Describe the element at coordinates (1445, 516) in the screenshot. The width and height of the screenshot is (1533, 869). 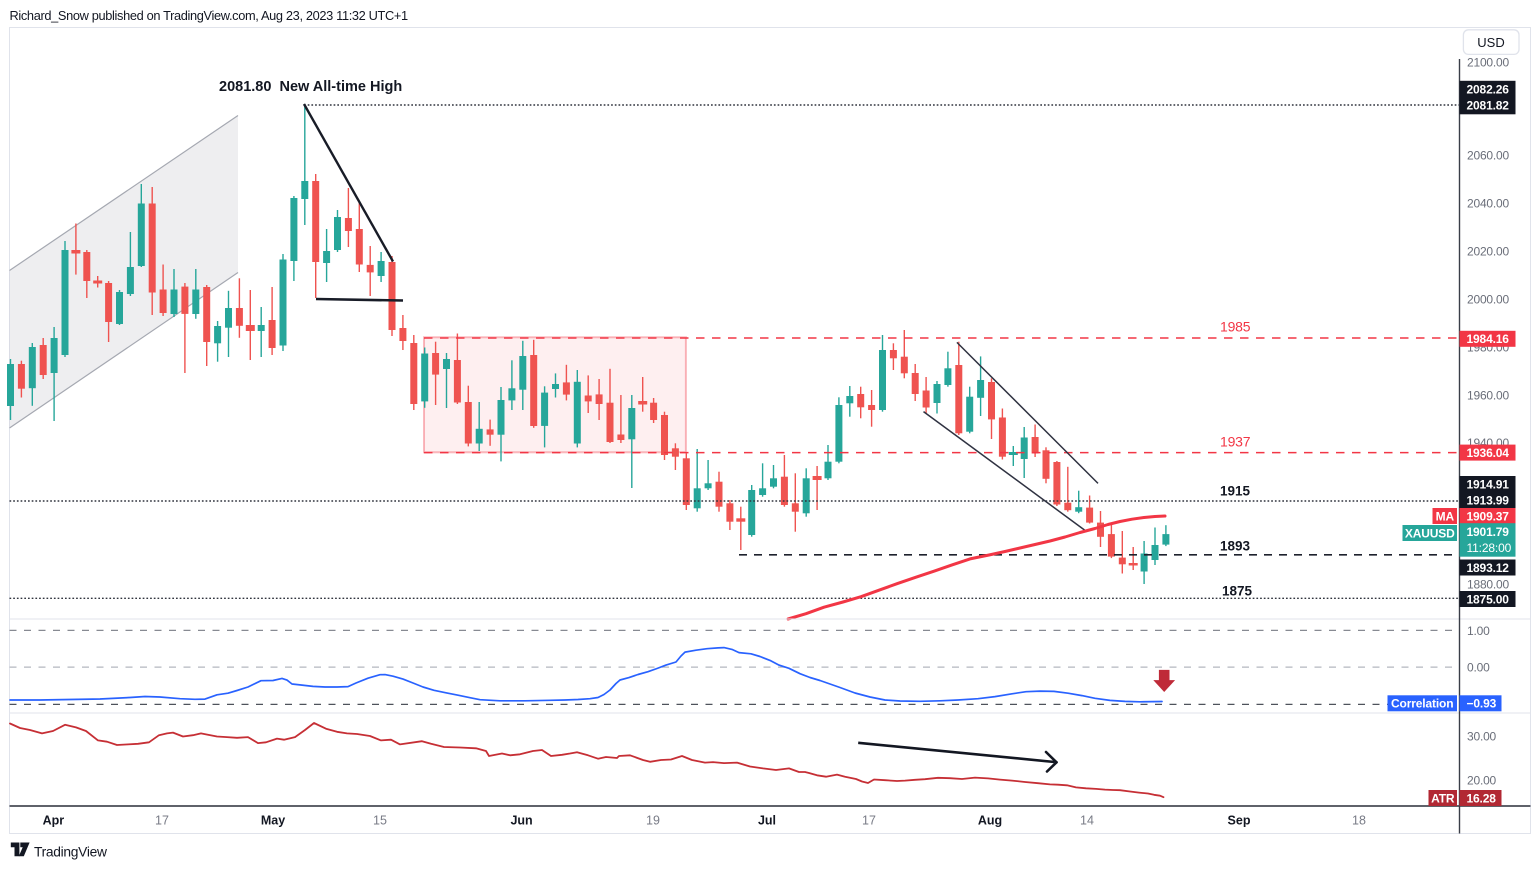
I see `svg-text: MA` at that location.